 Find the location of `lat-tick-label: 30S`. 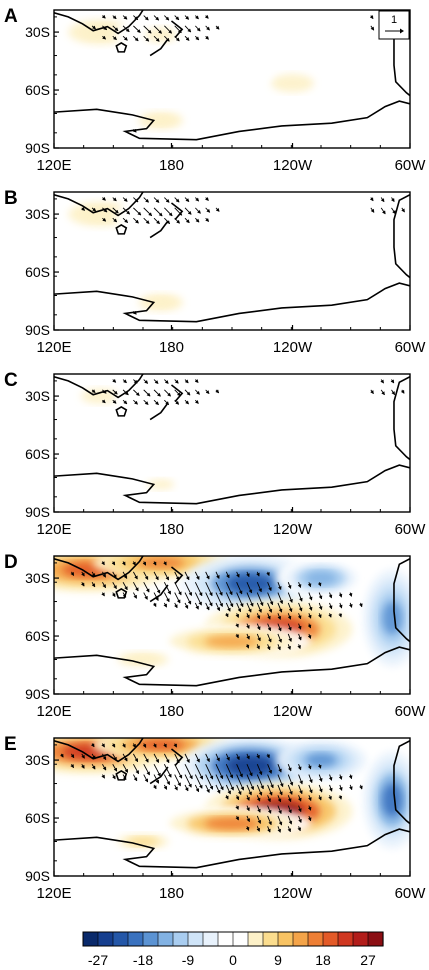

lat-tick-label: 30S is located at coordinates (37, 578).